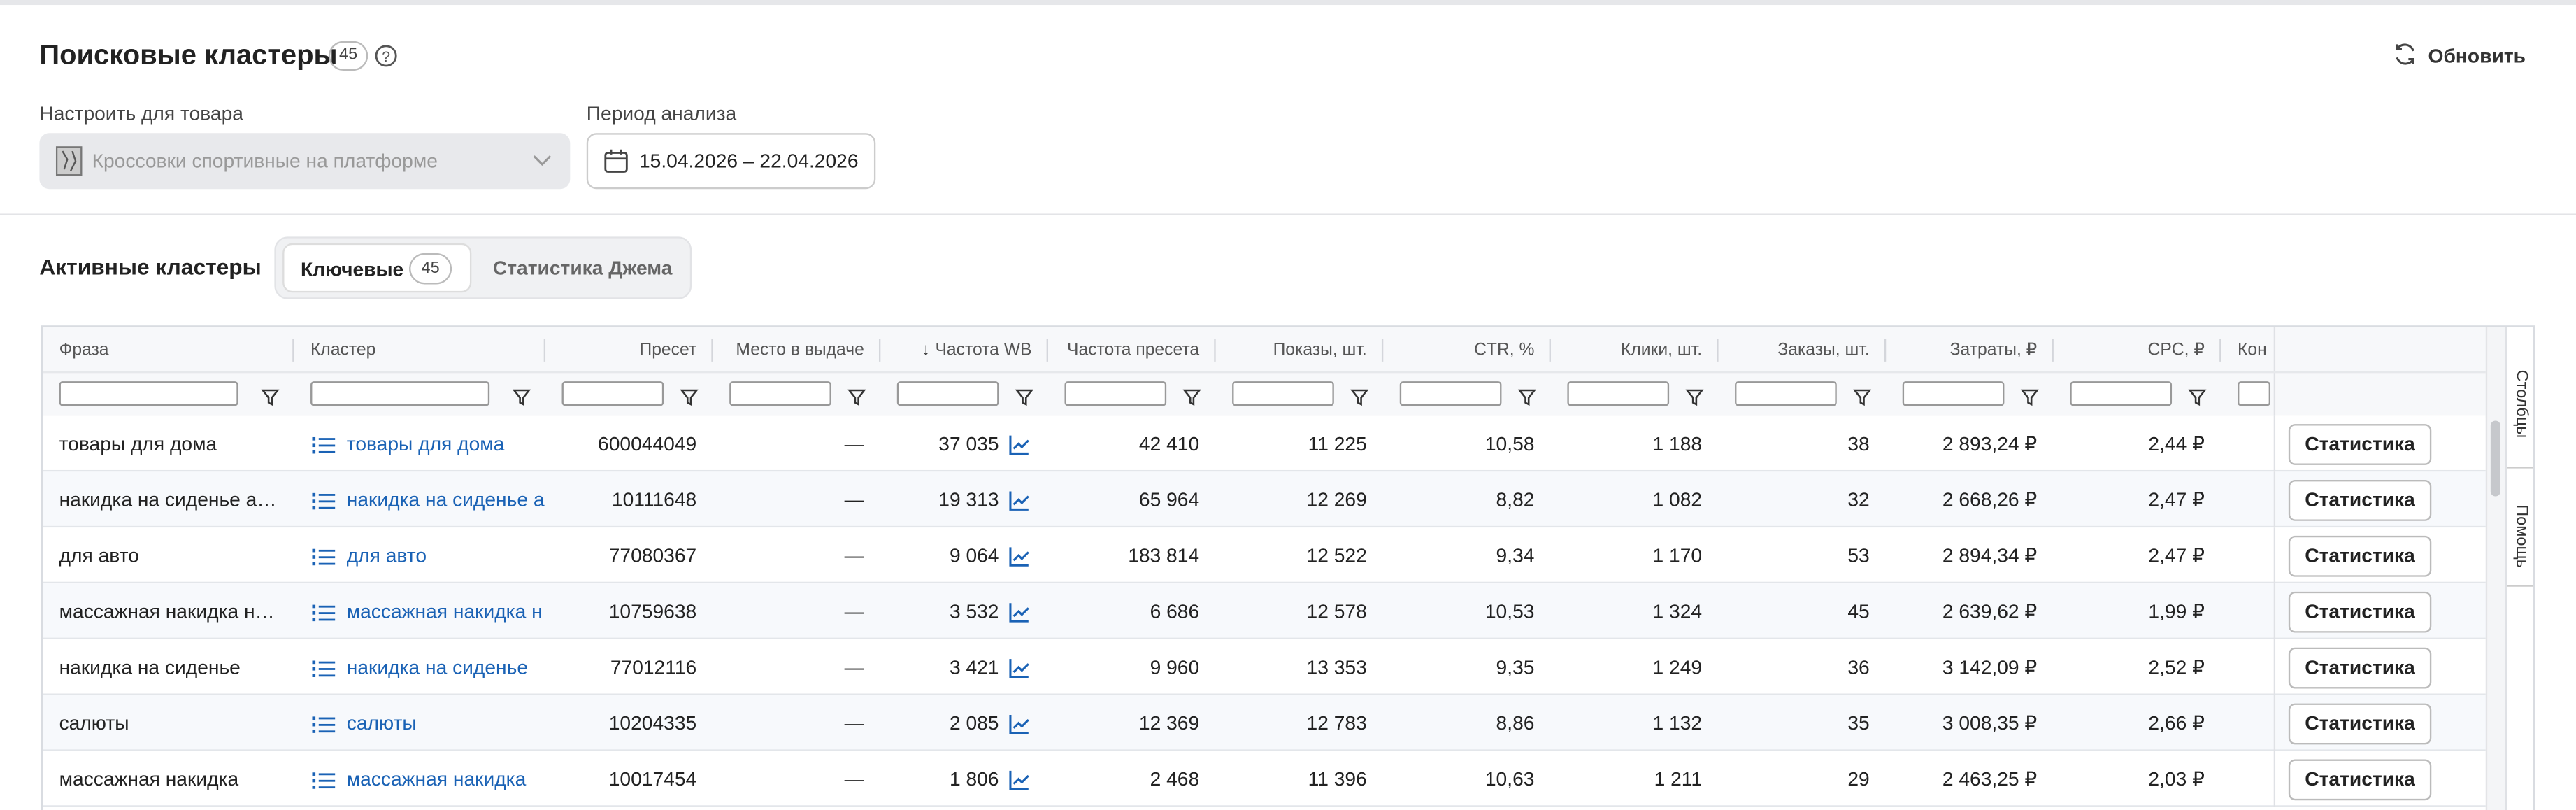 This screenshot has width=2576, height=810. I want to click on table-cell: 1 211, so click(1678, 779).